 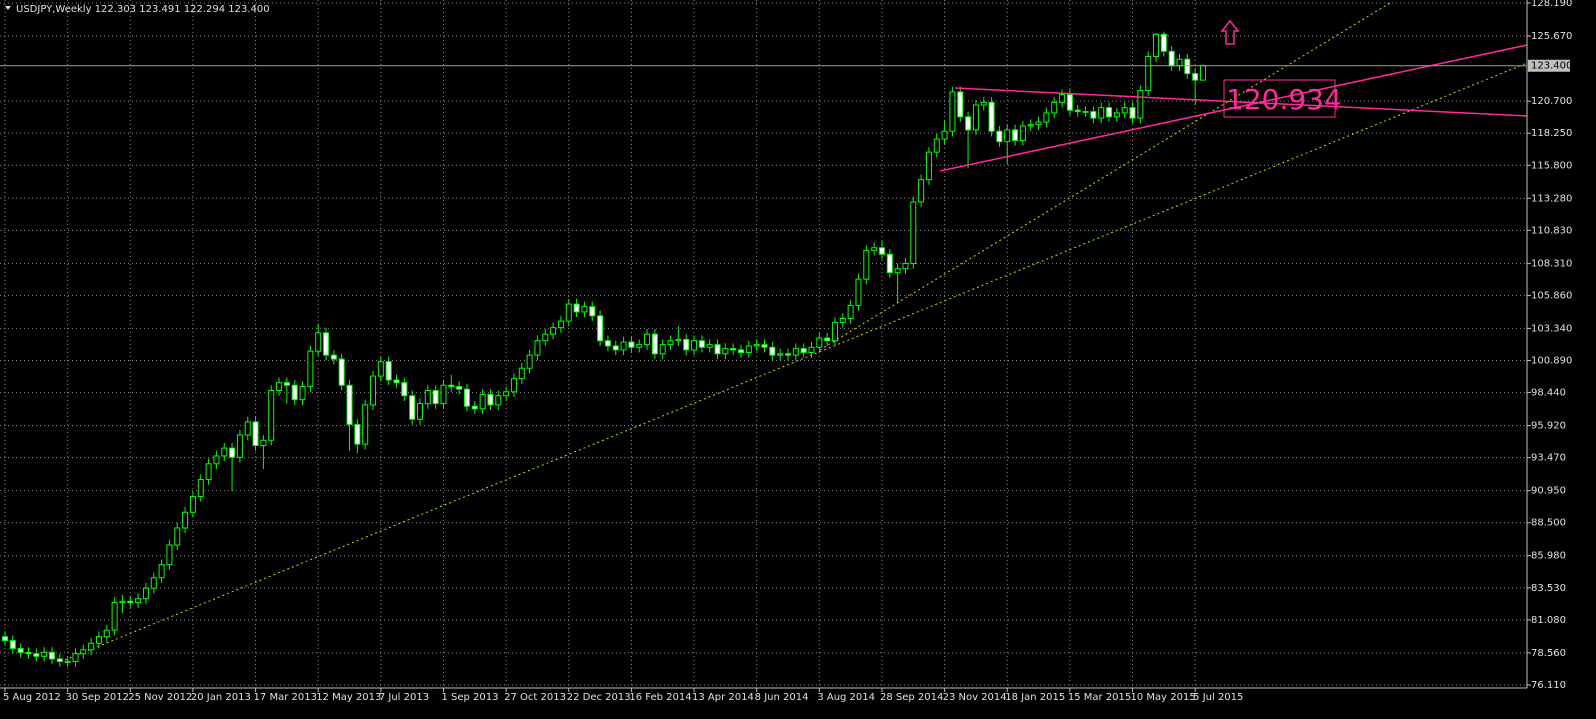 What do you see at coordinates (723, 697) in the screenshot?
I see `x-tick-label: 13 Apr 2014` at bounding box center [723, 697].